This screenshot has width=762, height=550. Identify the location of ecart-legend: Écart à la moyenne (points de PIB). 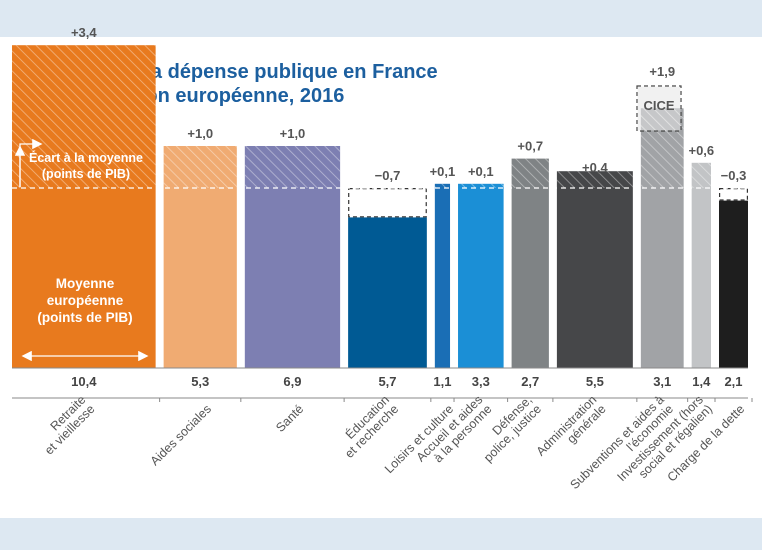
(78, 162).